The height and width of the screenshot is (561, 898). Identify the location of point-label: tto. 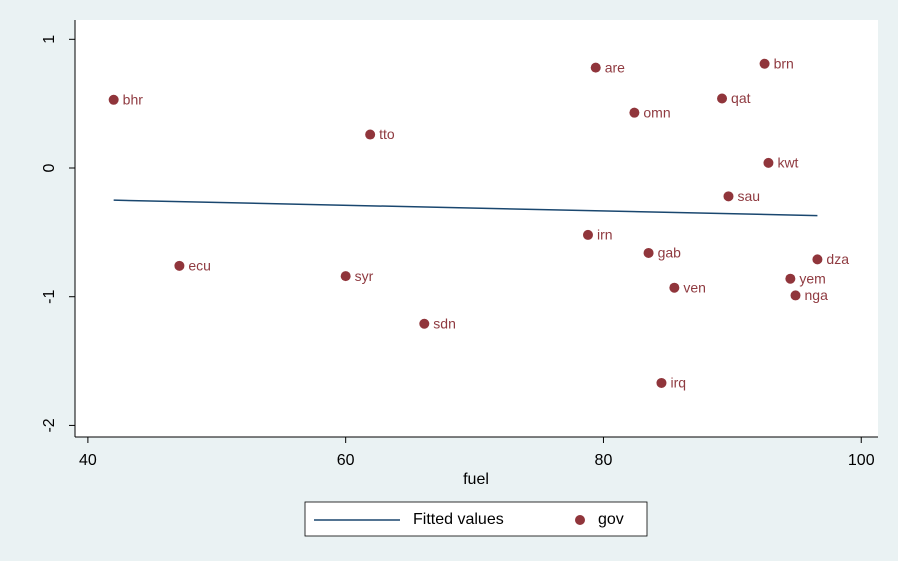
(387, 134).